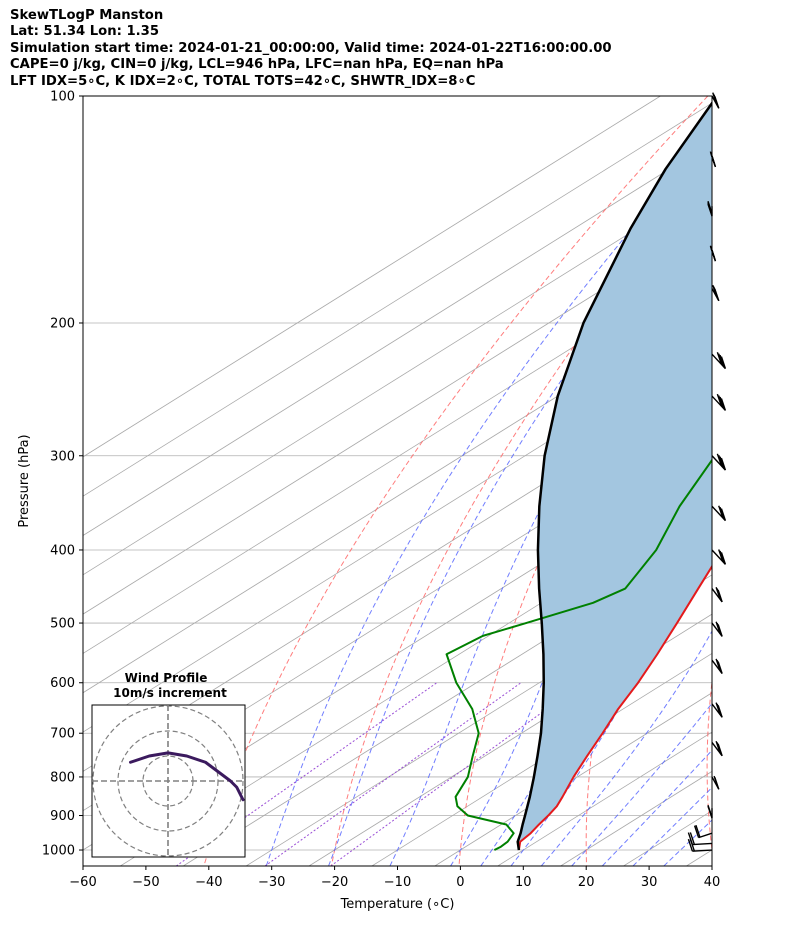 Image resolution: width=794 pixels, height=937 pixels. Describe the element at coordinates (397, 882) in the screenshot. I see `x-tick-label: −10` at that location.